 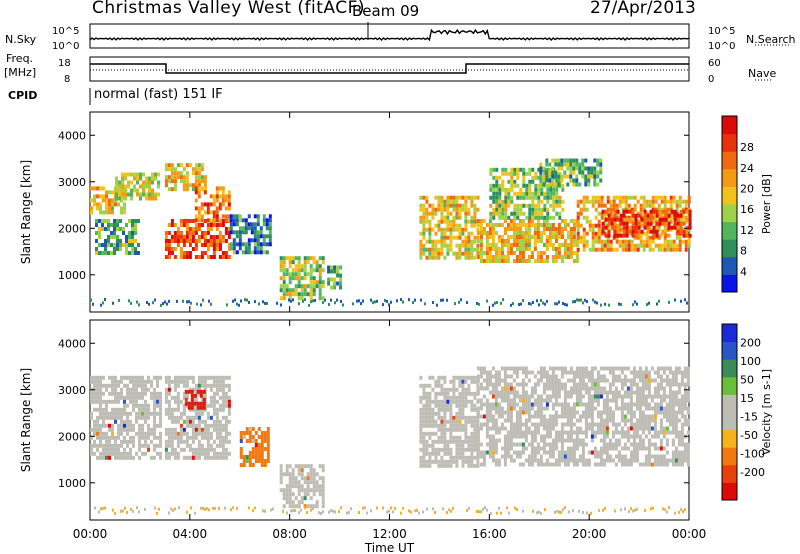 What do you see at coordinates (390, 510) in the screenshot?
I see `velocity-near-range-echoes` at bounding box center [390, 510].